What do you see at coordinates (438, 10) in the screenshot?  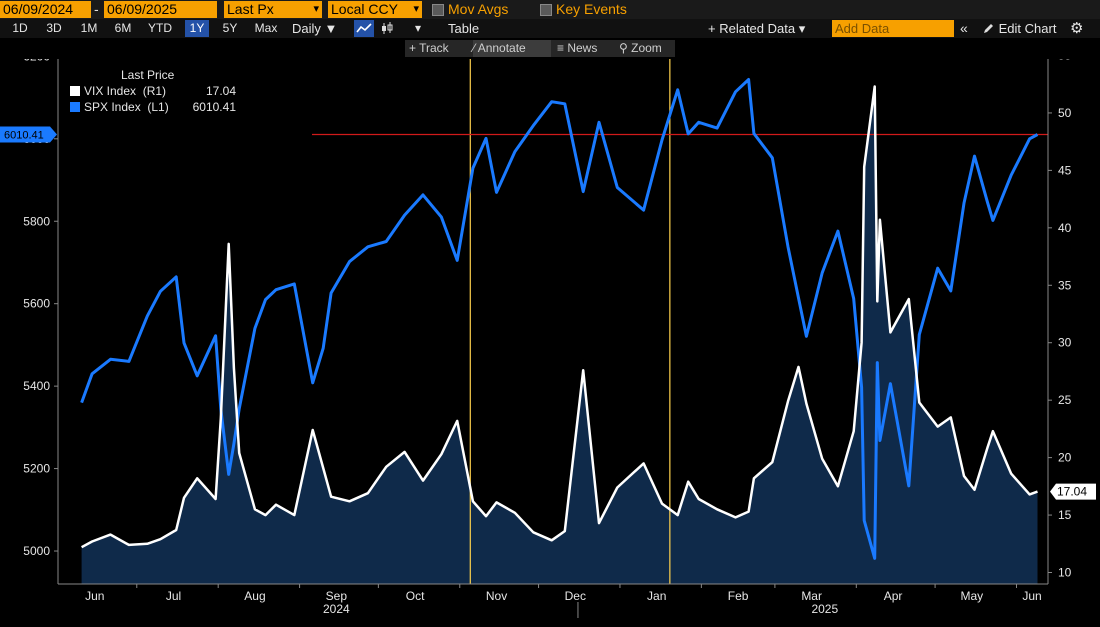 I see `mov-avgs-checkbox` at bounding box center [438, 10].